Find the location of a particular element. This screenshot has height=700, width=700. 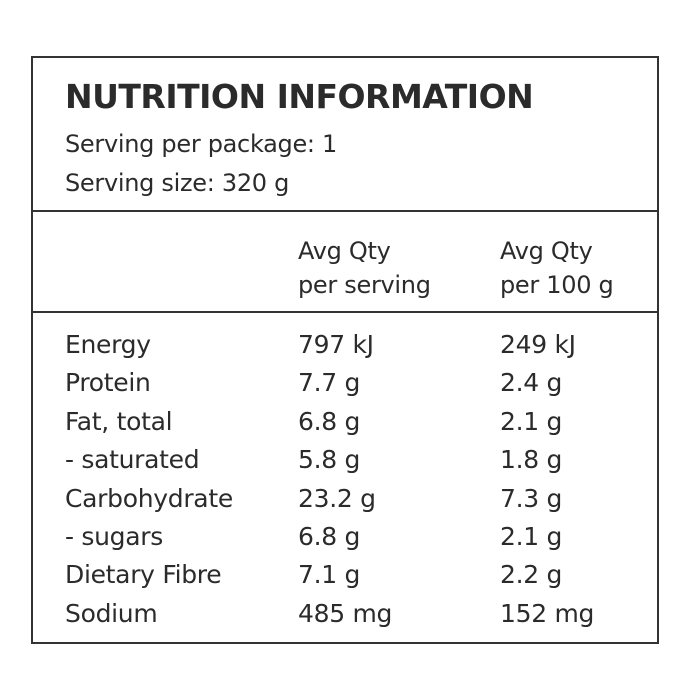

per-100g-value: 152 mg is located at coordinates (547, 613).